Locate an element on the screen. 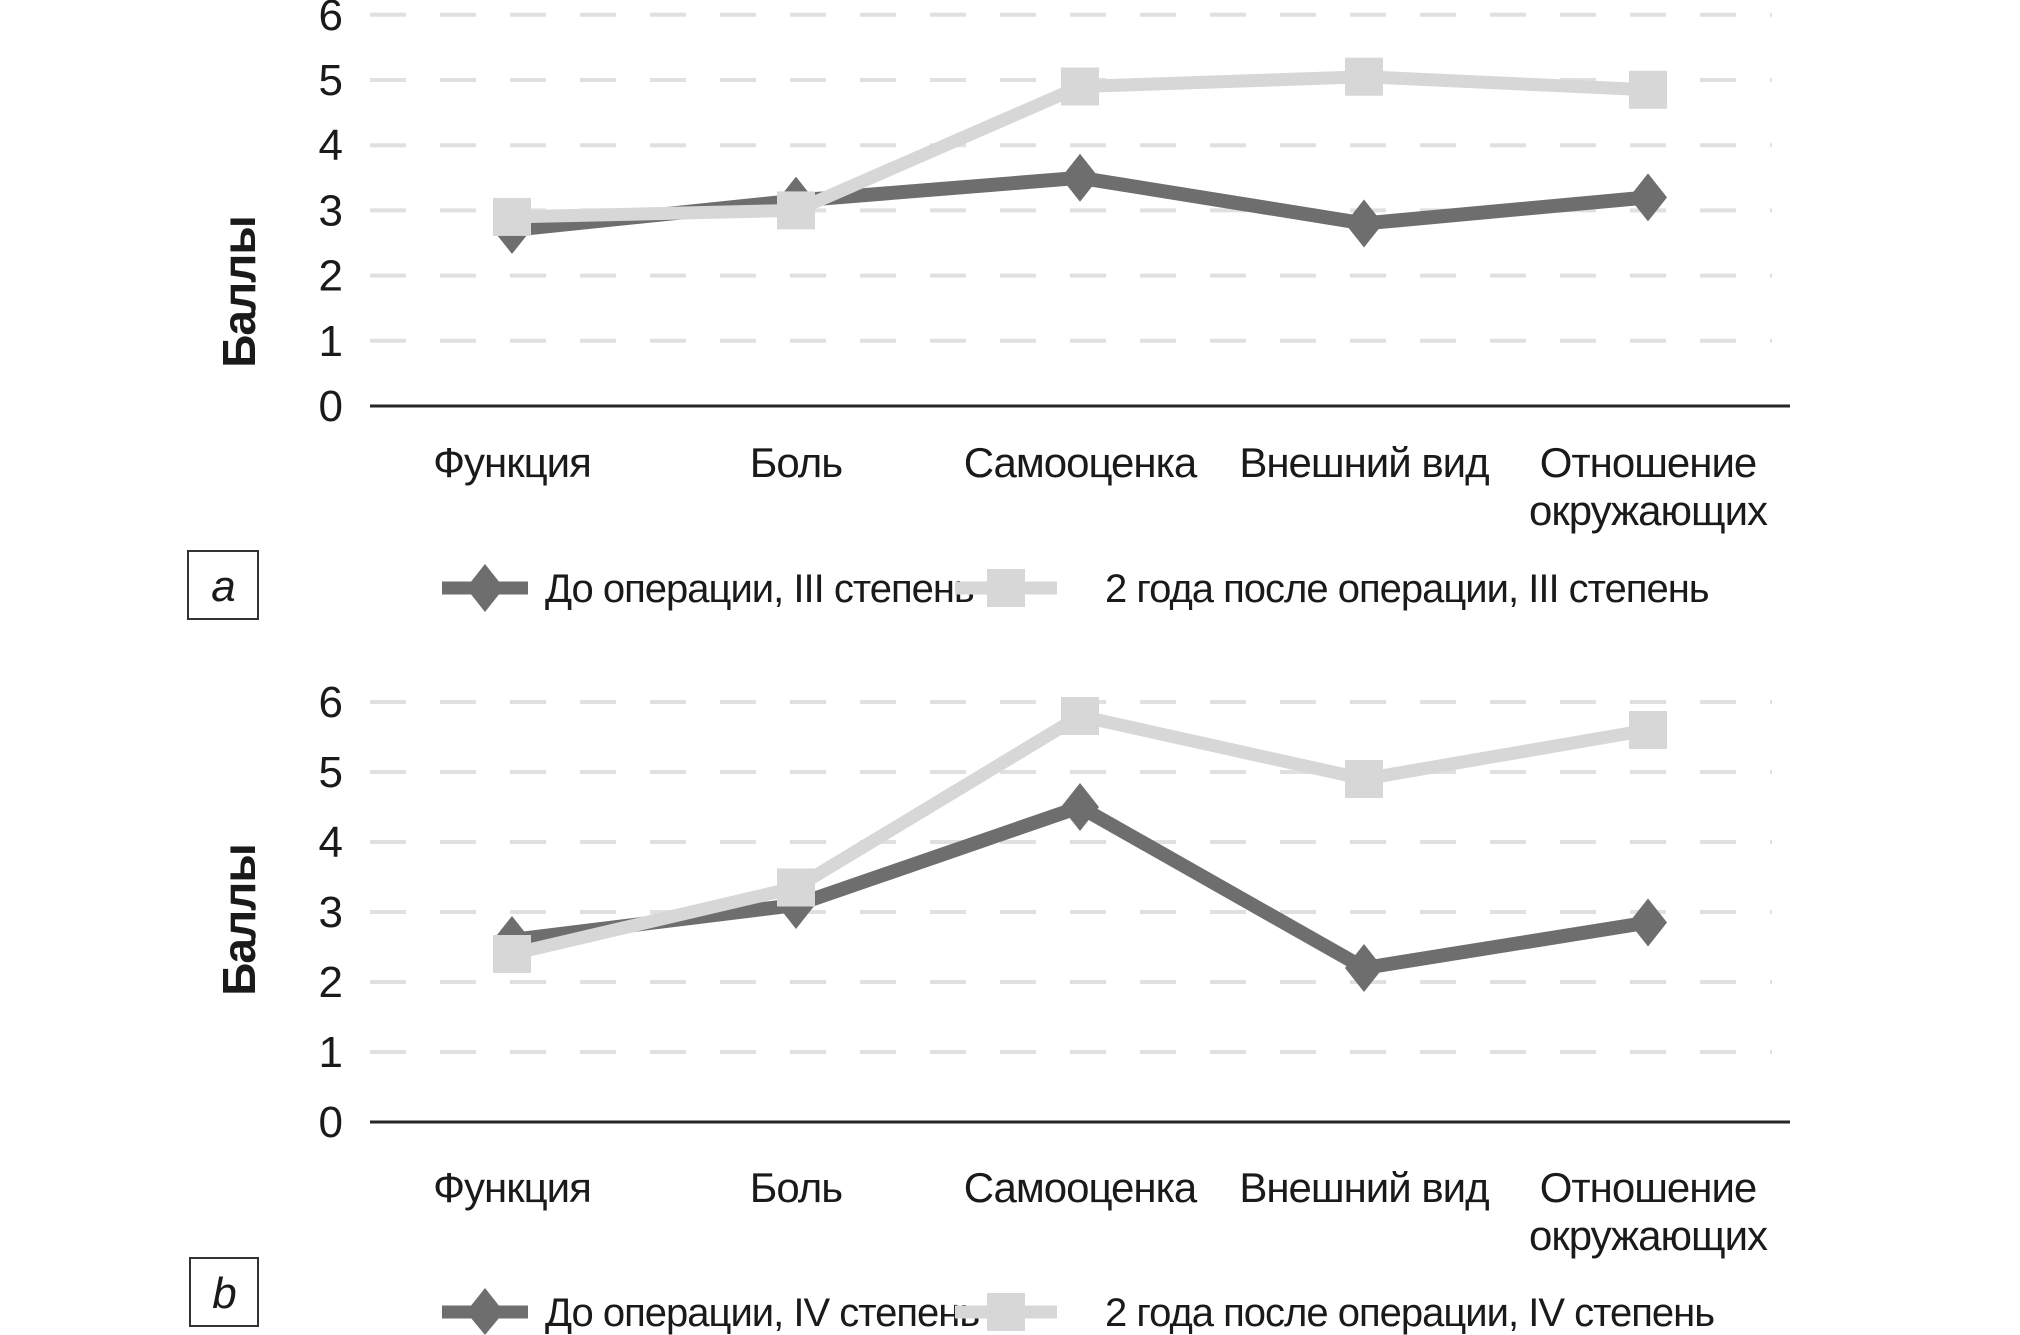 The height and width of the screenshot is (1335, 2020). legend-label-after-surgery-IV: 2 года после операции, IV степень is located at coordinates (1409, 1313).